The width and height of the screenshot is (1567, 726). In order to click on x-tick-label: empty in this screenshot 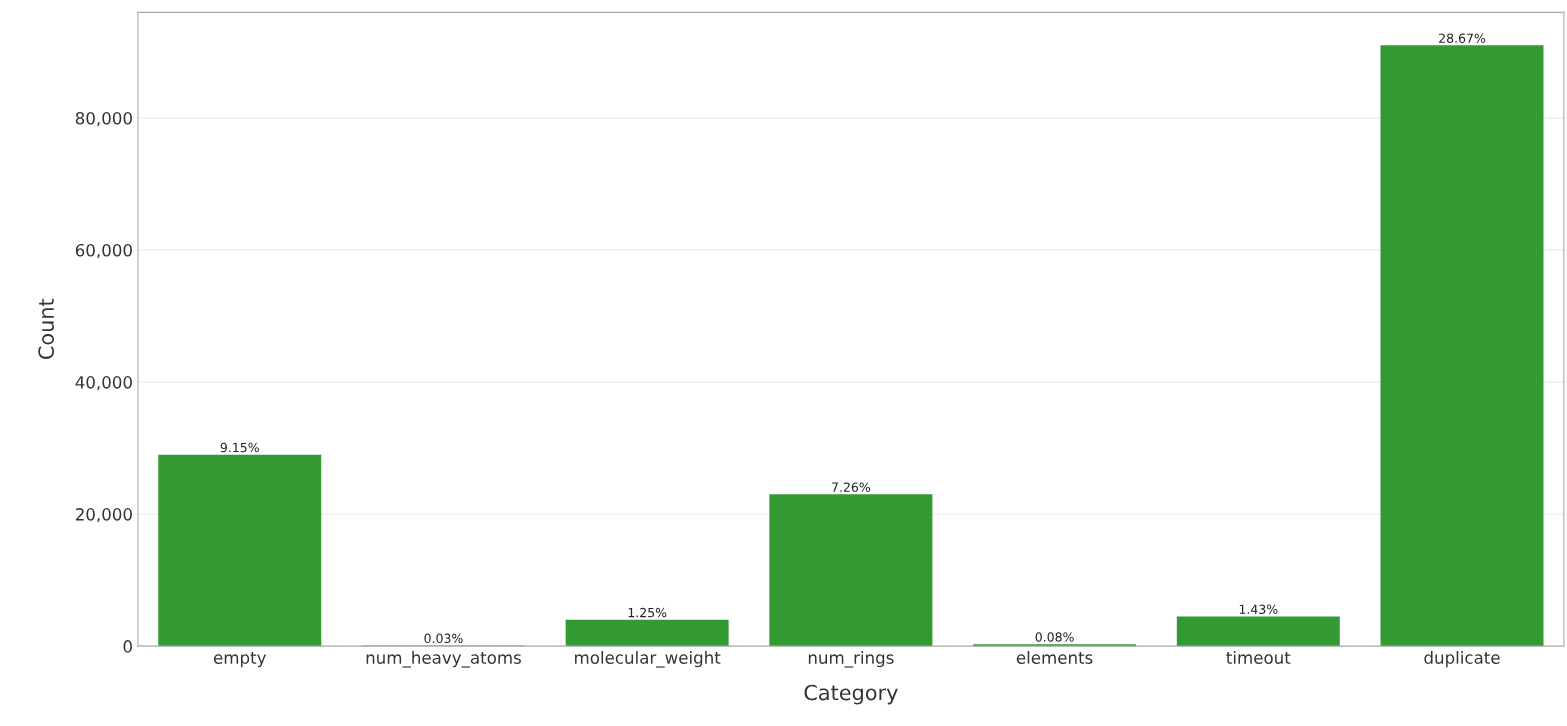, I will do `click(239, 659)`.